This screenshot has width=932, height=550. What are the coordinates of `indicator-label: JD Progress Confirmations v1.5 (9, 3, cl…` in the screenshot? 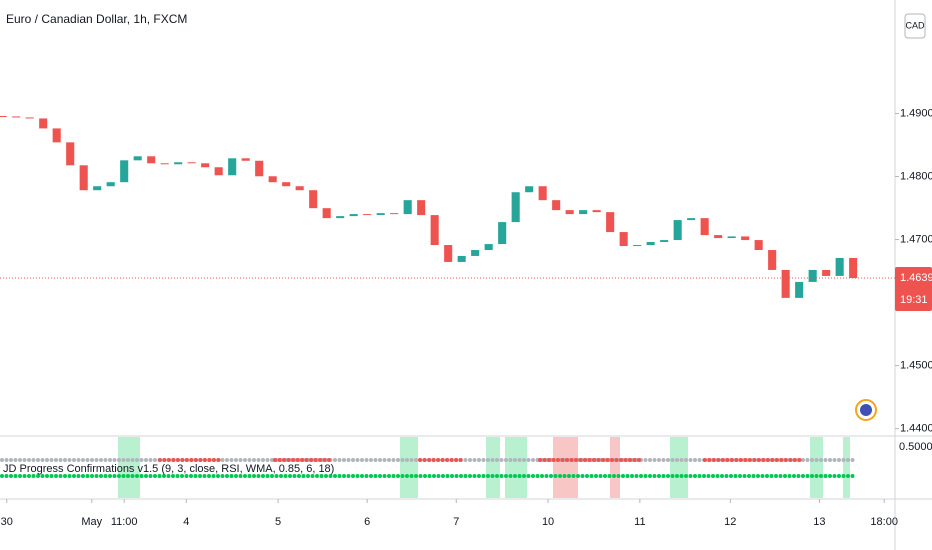 It's located at (168, 469).